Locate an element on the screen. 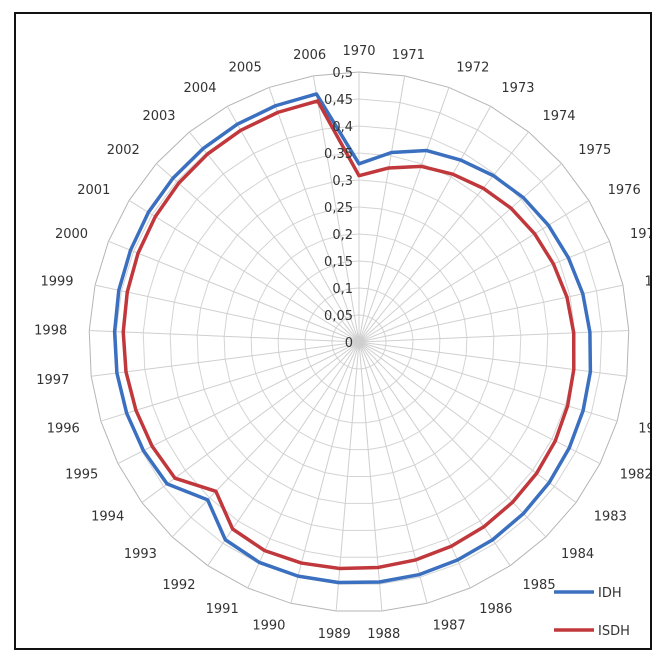 This screenshot has height=663, width=666. category-label: 1997 is located at coordinates (52, 380).